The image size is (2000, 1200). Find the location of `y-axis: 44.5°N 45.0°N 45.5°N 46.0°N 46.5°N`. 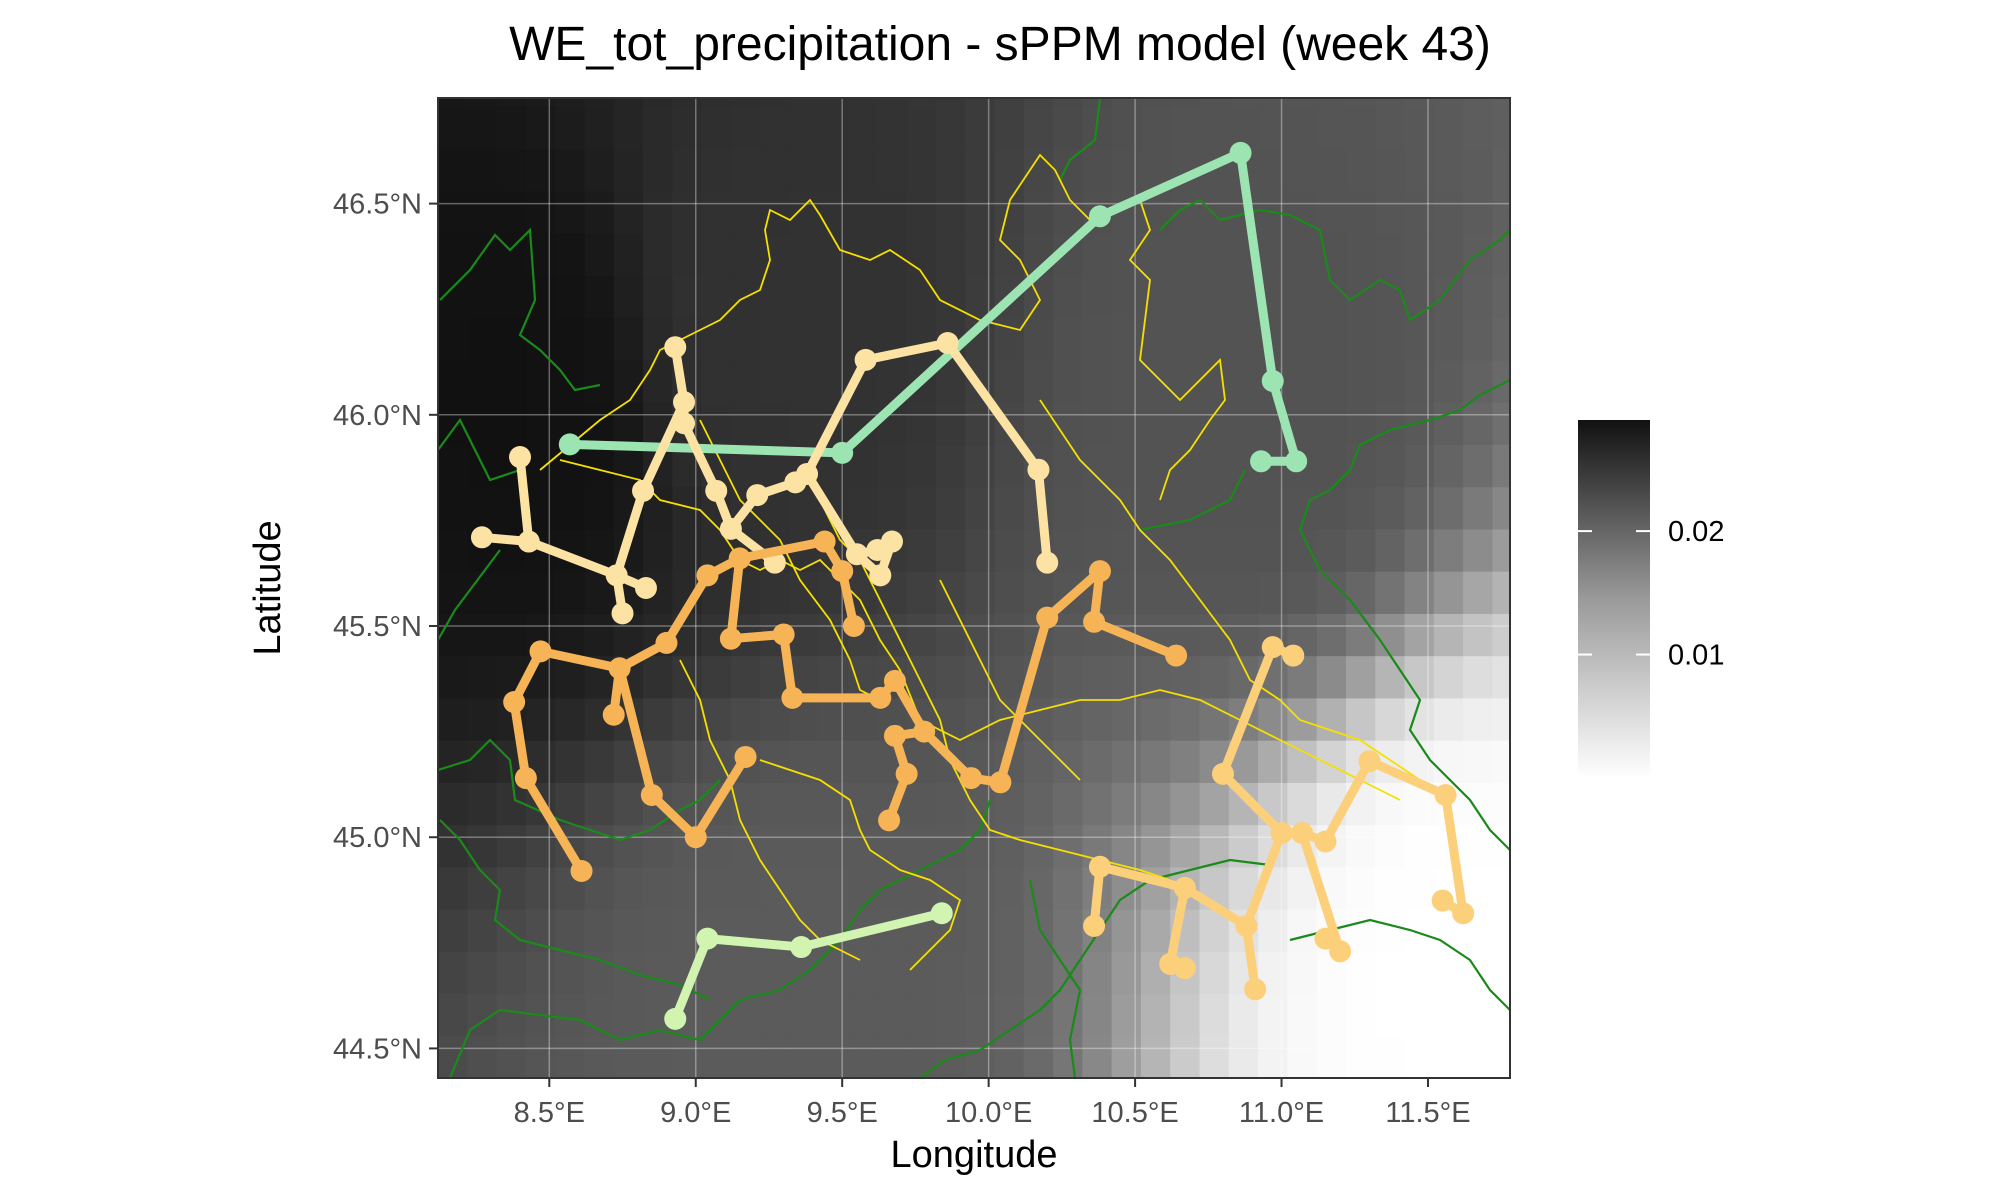

y-axis: 44.5°N 45.0°N 45.5°N 46.0°N 46.5°N is located at coordinates (385, 627).